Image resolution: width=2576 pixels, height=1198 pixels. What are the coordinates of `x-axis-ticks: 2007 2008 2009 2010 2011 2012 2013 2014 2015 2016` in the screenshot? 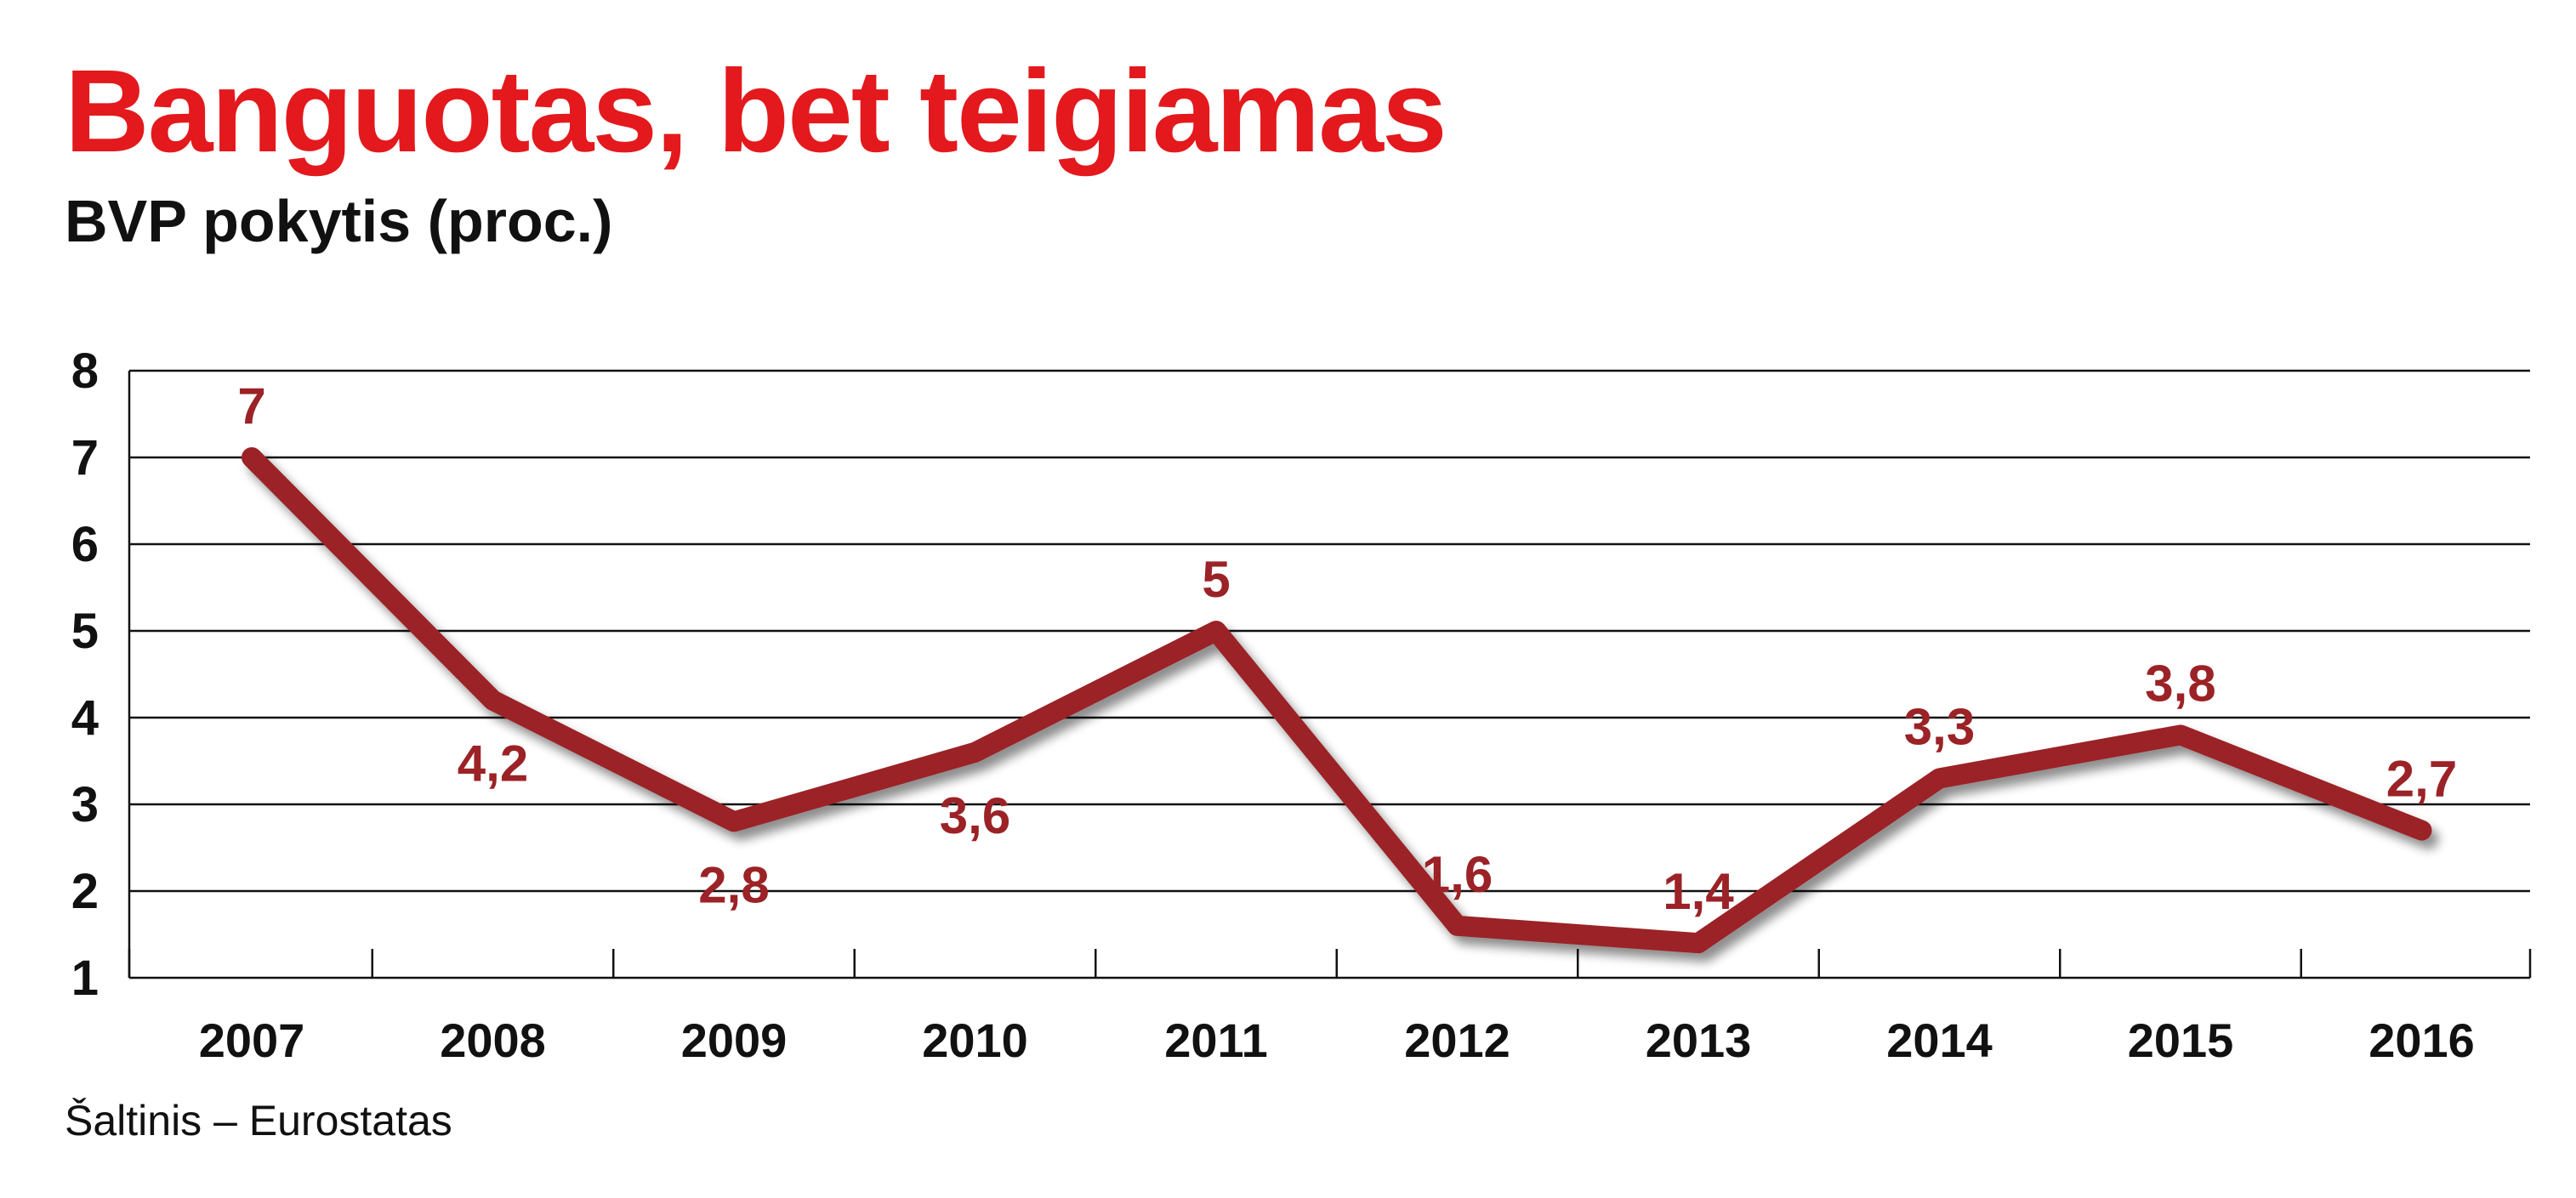 It's located at (1337, 1040).